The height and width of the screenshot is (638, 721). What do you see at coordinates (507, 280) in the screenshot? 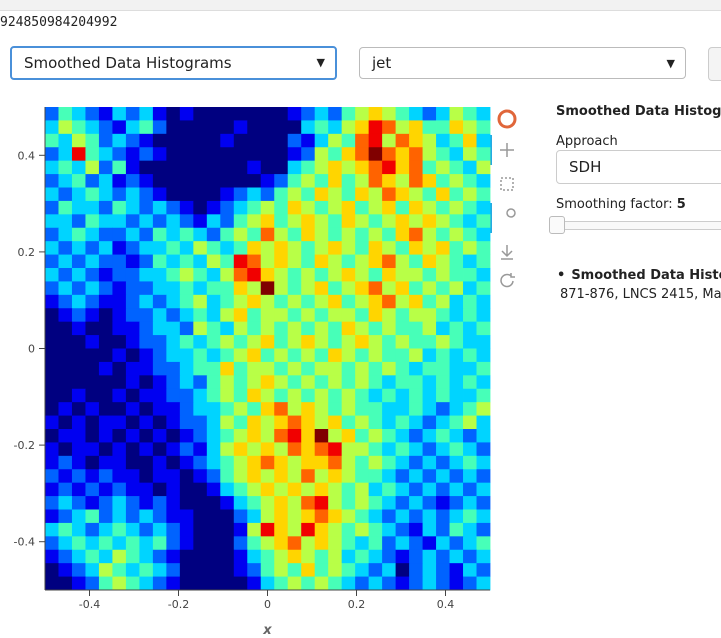
I see `reset-tool` at bounding box center [507, 280].